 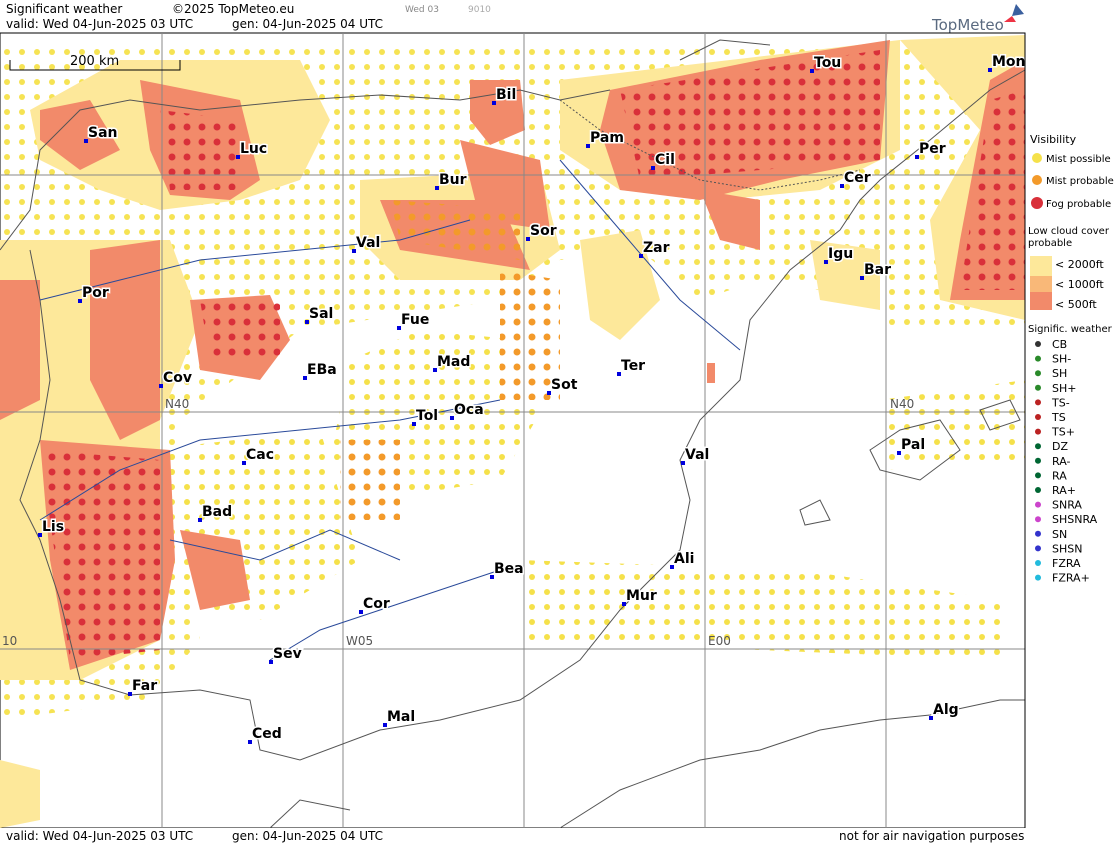 What do you see at coordinates (697, 455) in the screenshot?
I see `city-label: Val` at bounding box center [697, 455].